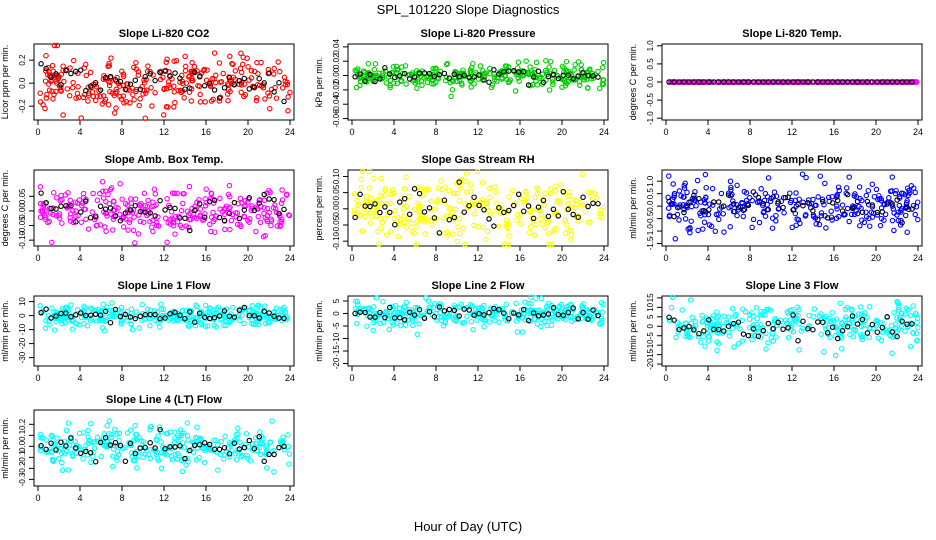 The height and width of the screenshot is (540, 936). What do you see at coordinates (121, 378) in the screenshot?
I see `x-tick-label: 8` at bounding box center [121, 378].